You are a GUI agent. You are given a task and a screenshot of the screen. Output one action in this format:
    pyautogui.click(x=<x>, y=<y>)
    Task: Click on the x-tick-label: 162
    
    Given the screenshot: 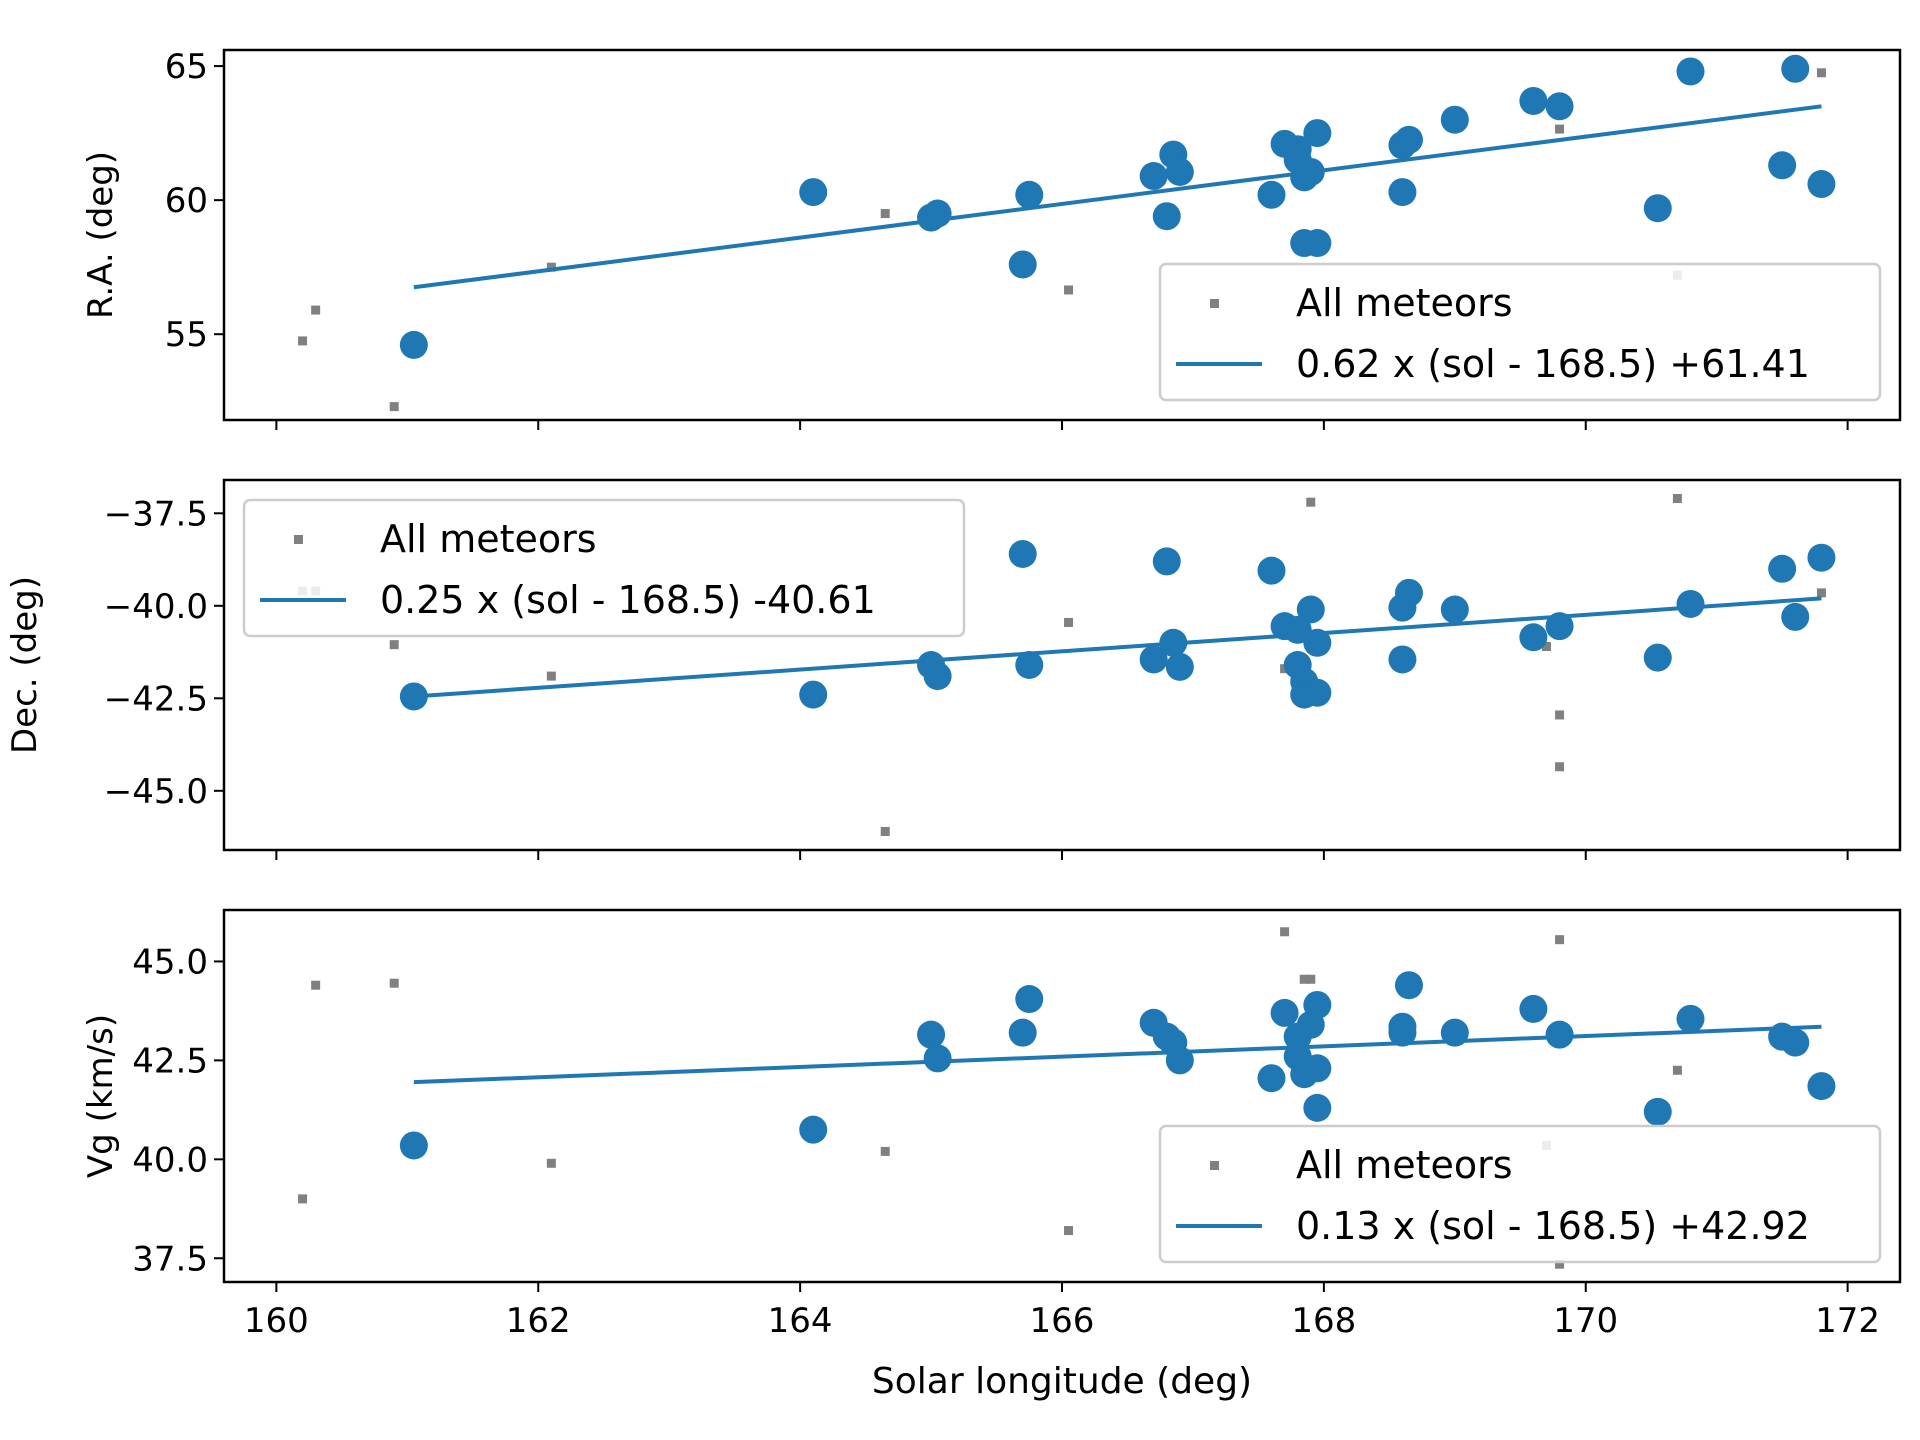 What is the action you would take?
    pyautogui.click(x=538, y=1321)
    